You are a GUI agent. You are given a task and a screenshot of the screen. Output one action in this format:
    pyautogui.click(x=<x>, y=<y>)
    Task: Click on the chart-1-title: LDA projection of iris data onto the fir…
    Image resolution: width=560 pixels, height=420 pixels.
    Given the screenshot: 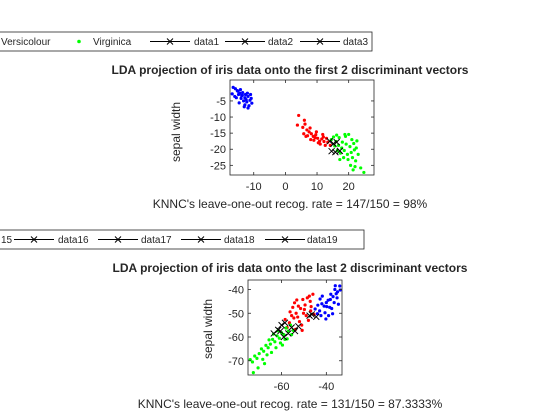 What is the action you would take?
    pyautogui.click(x=290, y=70)
    